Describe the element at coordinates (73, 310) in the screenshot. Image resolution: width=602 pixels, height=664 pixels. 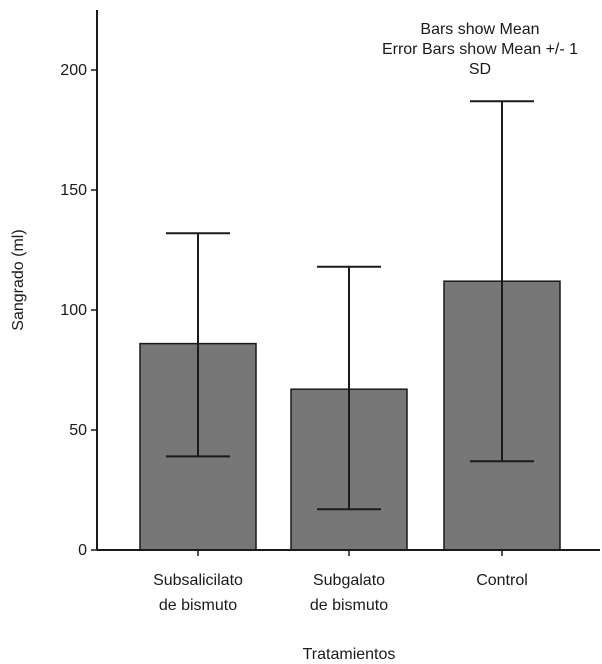
I see `y-tick-label-100: 100` at that location.